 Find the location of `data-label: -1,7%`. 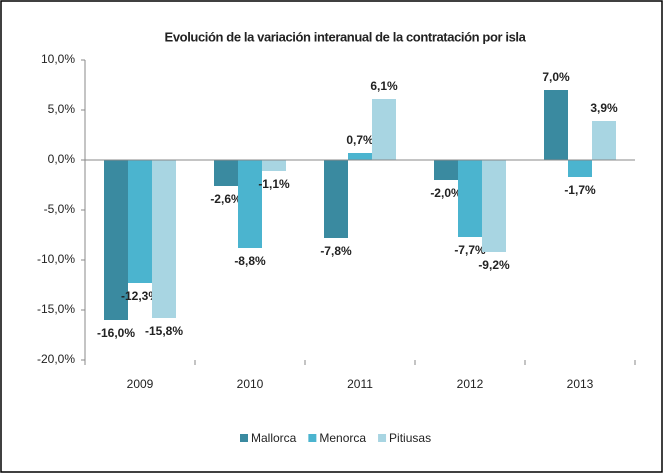

data-label: -1,7% is located at coordinates (580, 190).